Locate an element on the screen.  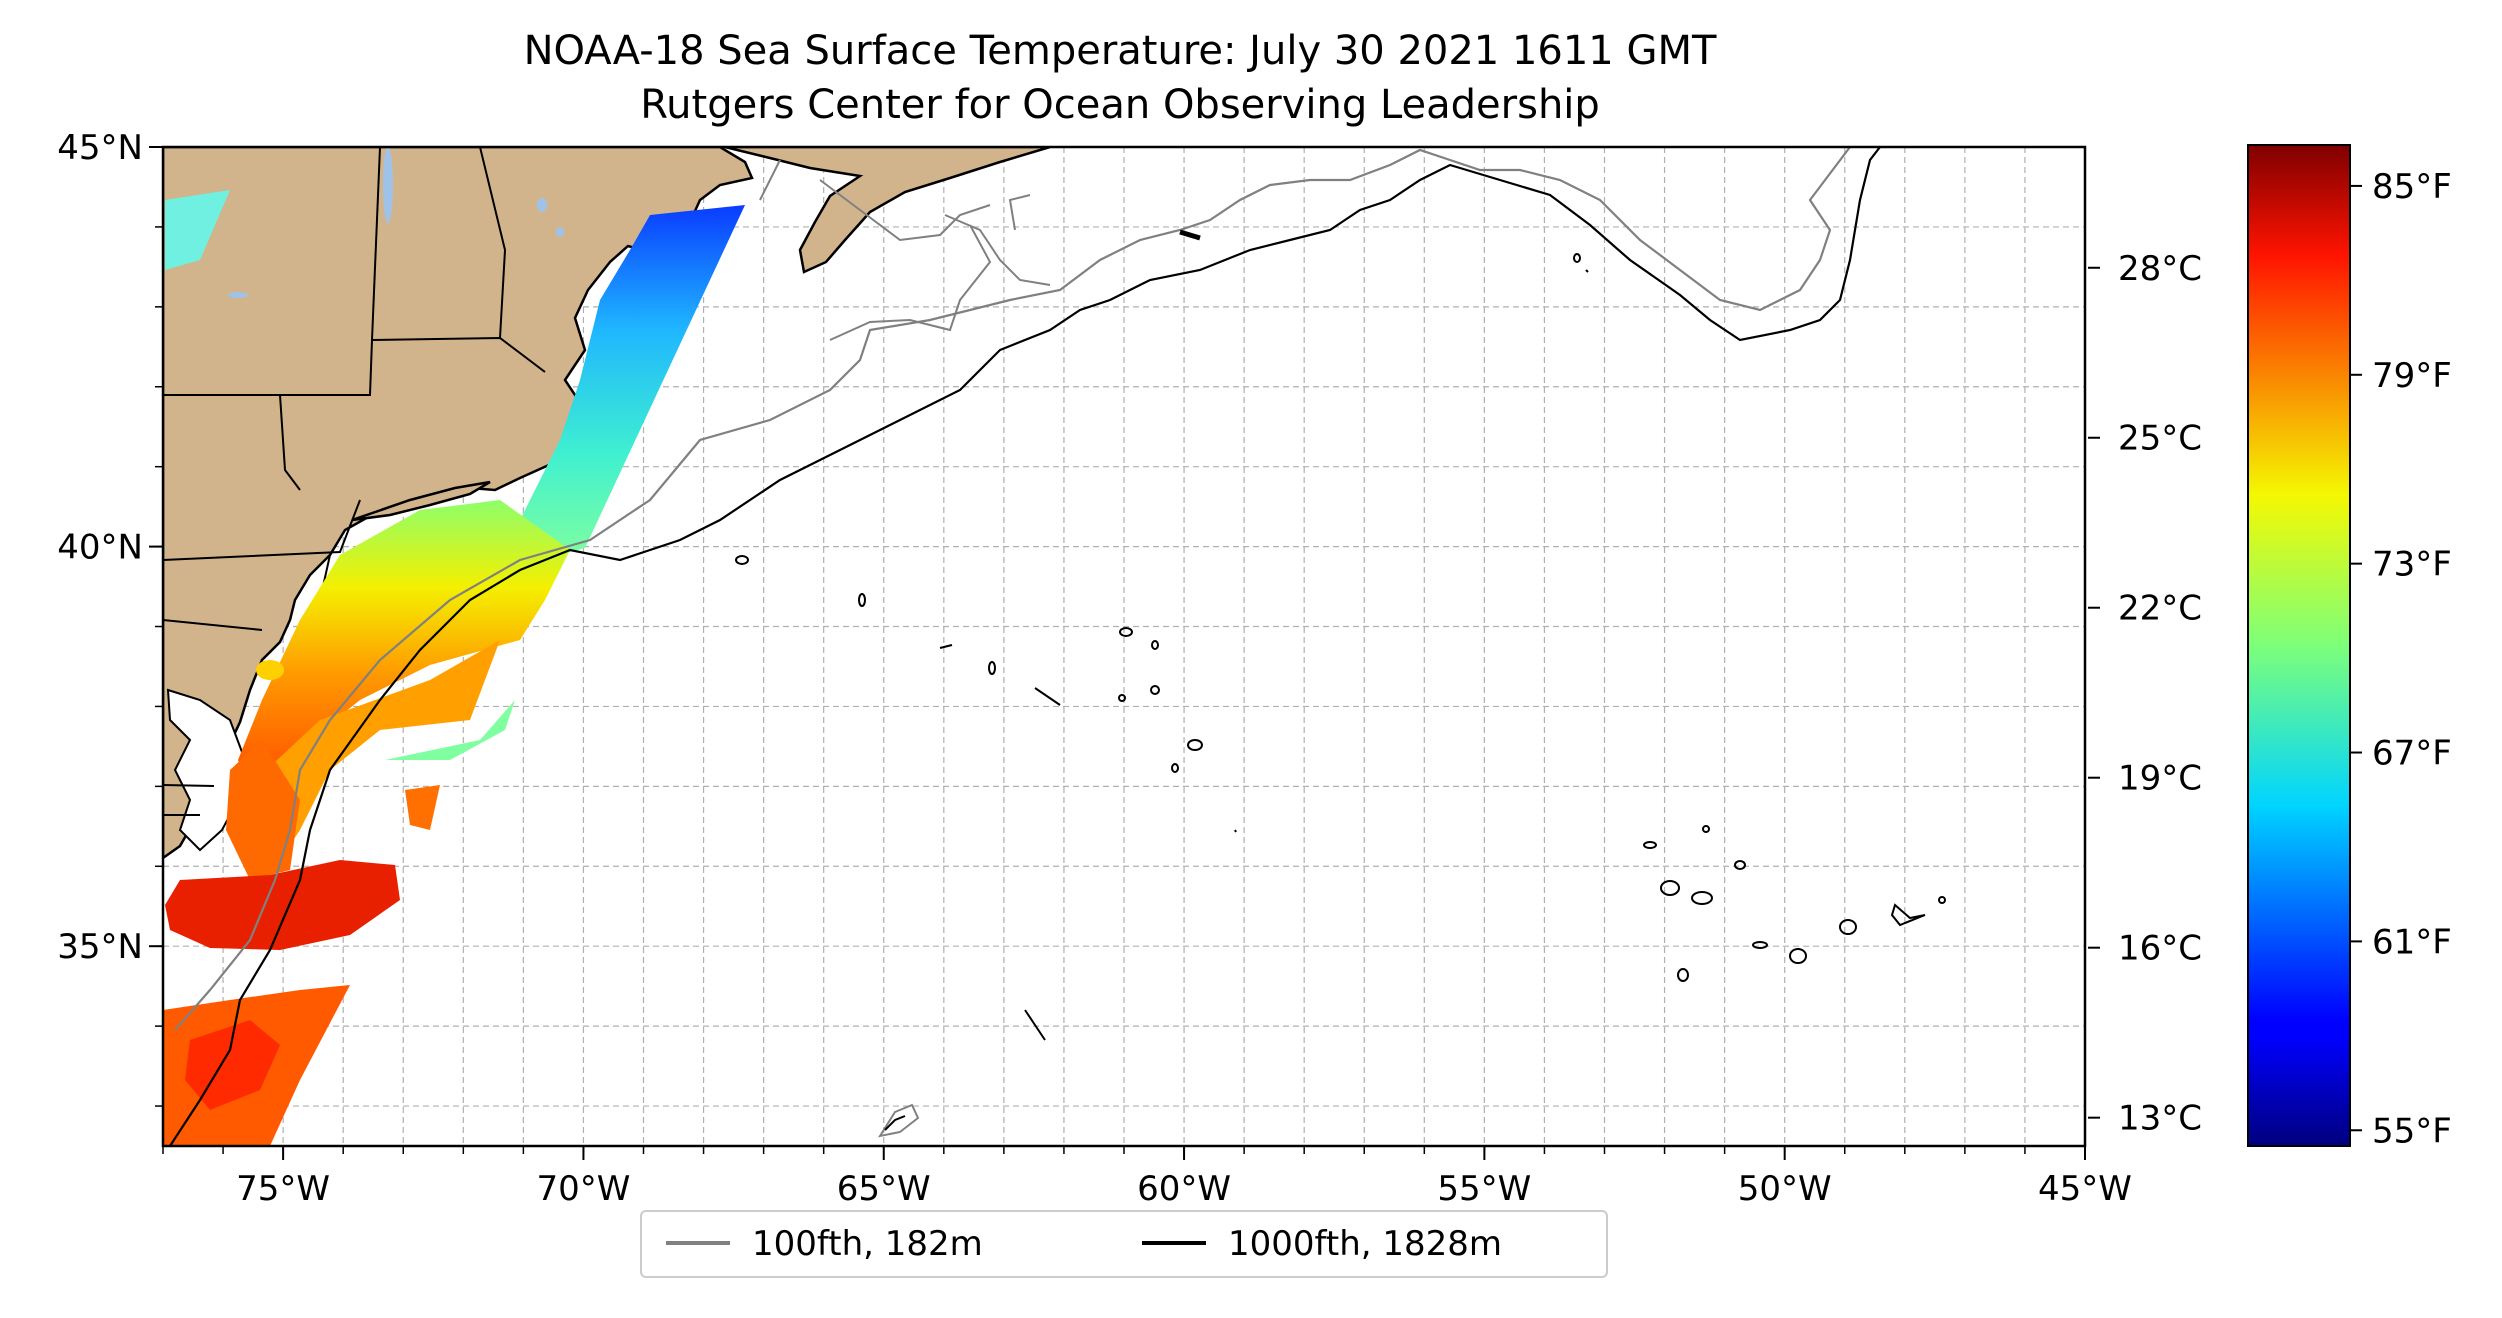
tick-label-lon: 75°W is located at coordinates (283, 1189).